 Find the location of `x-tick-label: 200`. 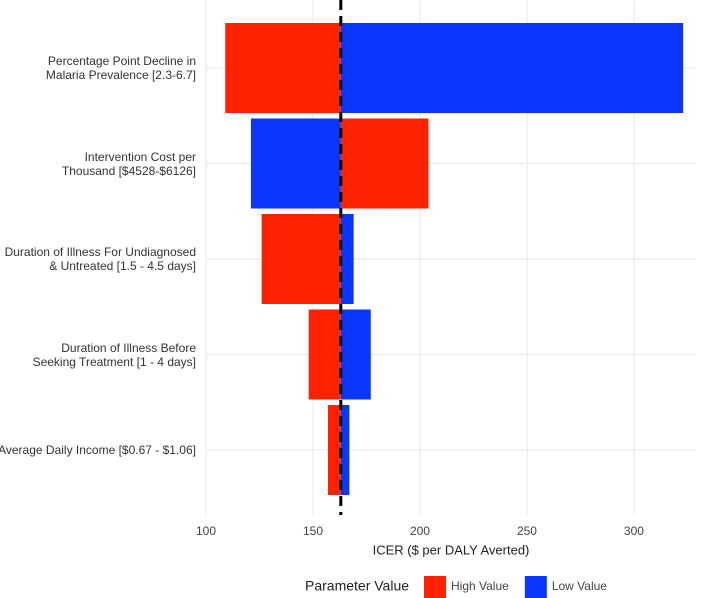

x-tick-label: 200 is located at coordinates (420, 531).